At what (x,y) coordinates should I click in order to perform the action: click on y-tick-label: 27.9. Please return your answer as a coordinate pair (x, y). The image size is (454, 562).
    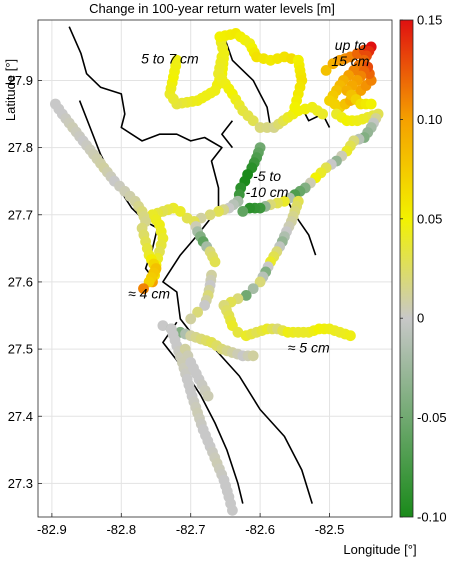
    Looking at the image, I should click on (20, 80).